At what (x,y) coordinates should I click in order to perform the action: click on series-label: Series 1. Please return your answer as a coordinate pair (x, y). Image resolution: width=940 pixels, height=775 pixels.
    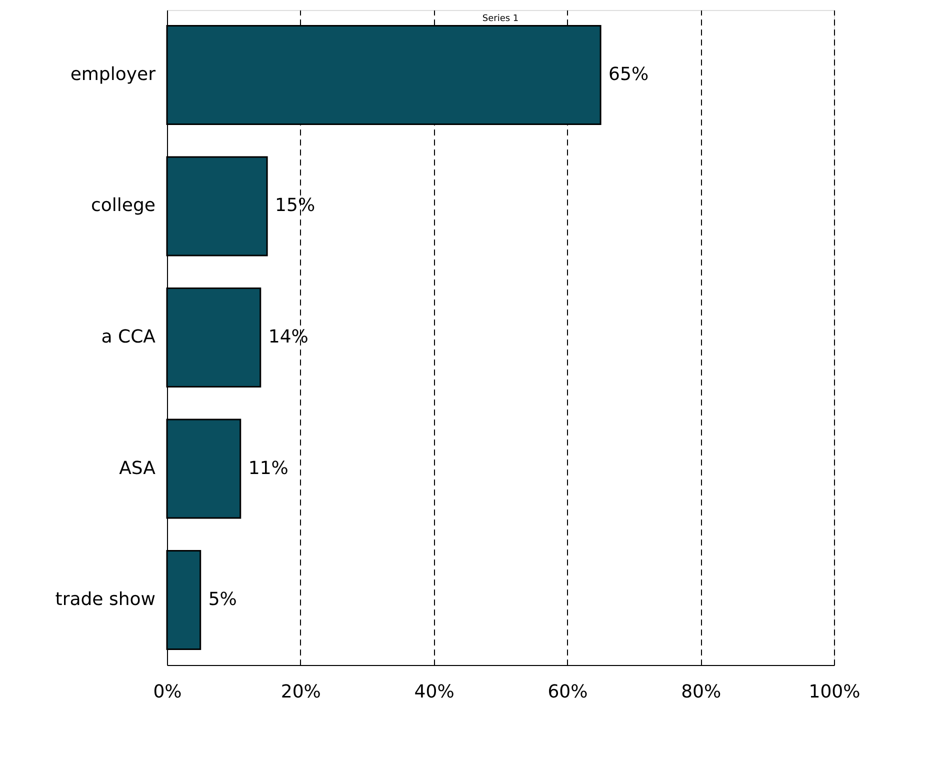
    Looking at the image, I should click on (500, 19).